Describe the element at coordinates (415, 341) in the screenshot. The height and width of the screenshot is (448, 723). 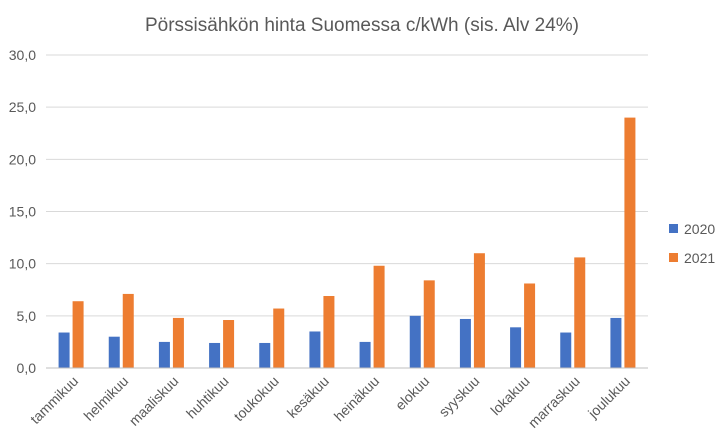
I see `bar-2020-elokuu` at that location.